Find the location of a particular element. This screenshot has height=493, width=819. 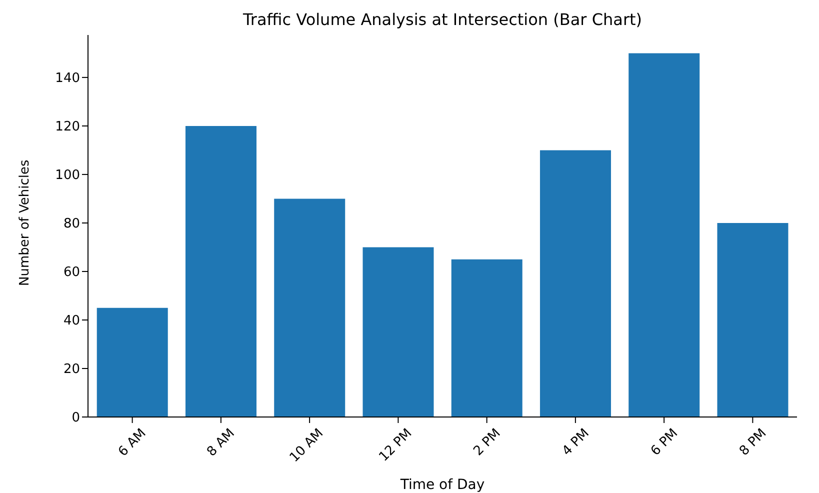

x-tick-label: 12 PM is located at coordinates (396, 445).